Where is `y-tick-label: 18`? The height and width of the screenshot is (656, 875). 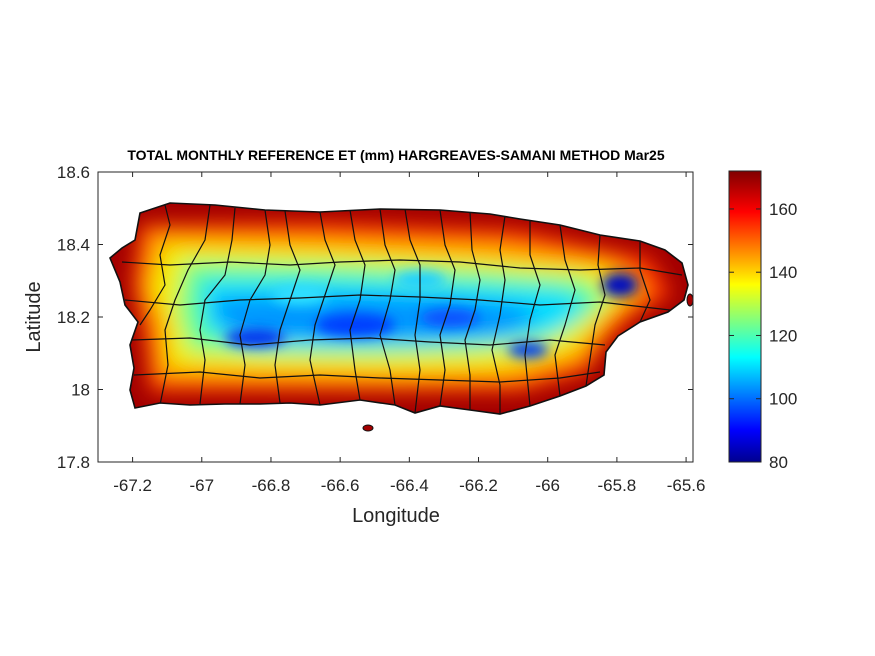 y-tick-label: 18 is located at coordinates (80, 390).